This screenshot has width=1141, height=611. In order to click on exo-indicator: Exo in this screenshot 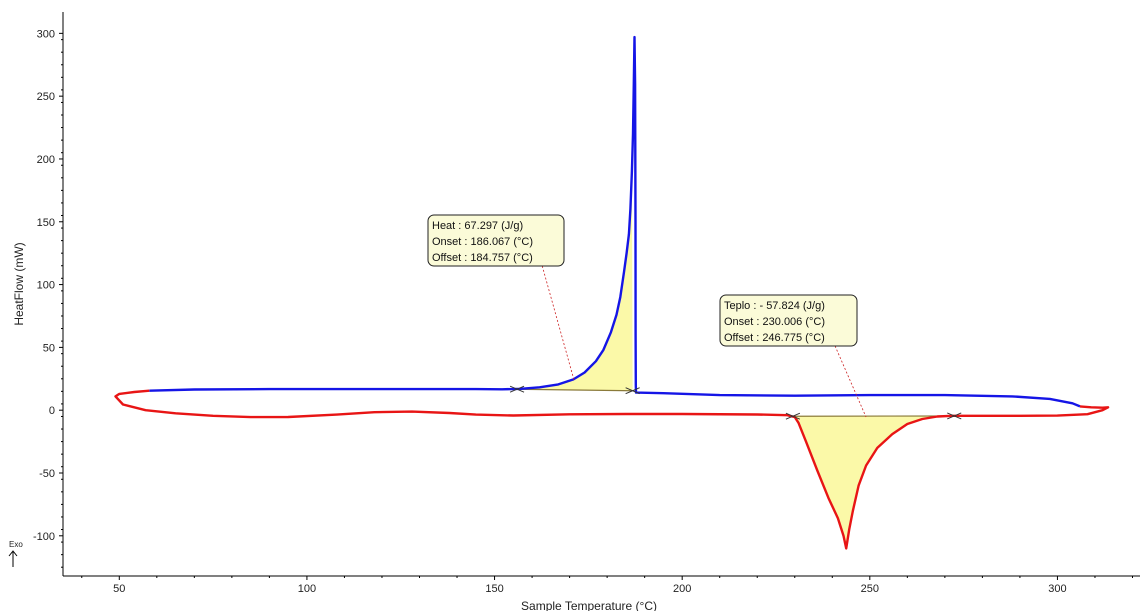, I will do `click(15, 553)`.